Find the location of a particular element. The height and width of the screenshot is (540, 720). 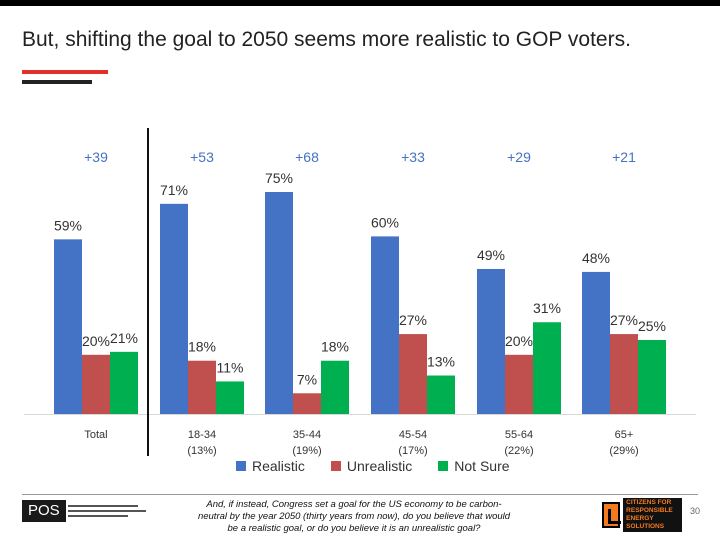

x-tick-label-65: 65+ is located at coordinates (624, 435).